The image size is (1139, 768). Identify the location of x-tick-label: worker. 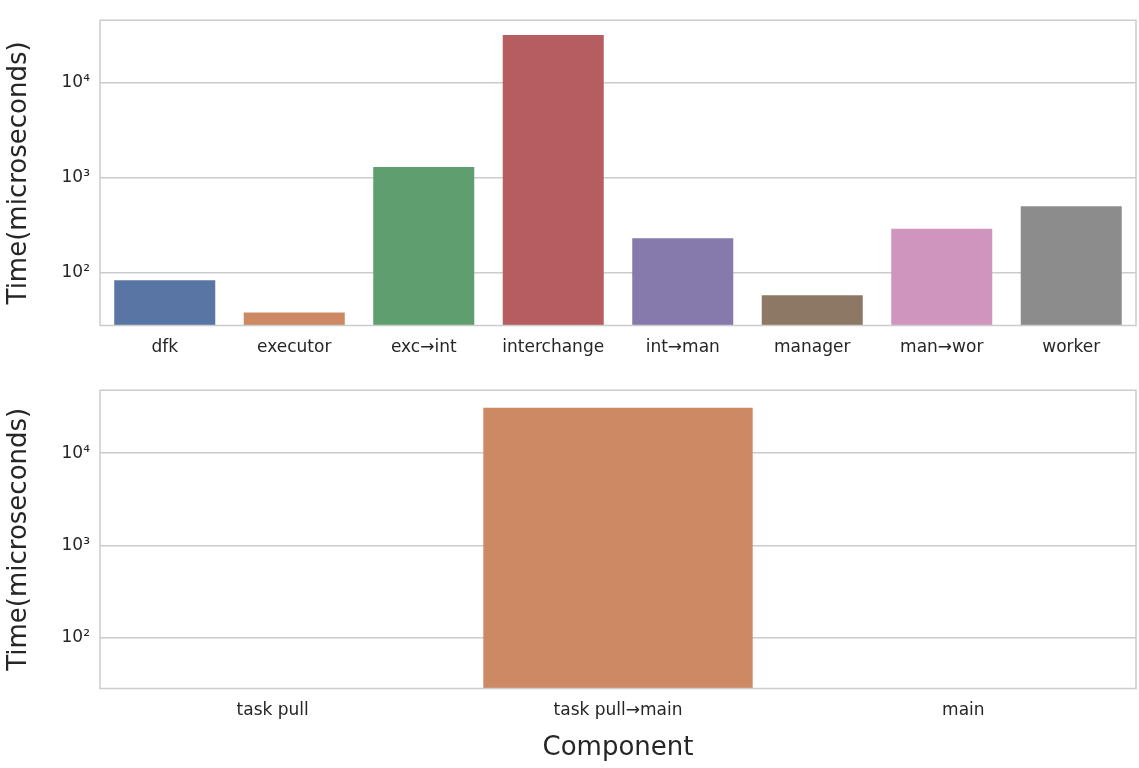
(1071, 346).